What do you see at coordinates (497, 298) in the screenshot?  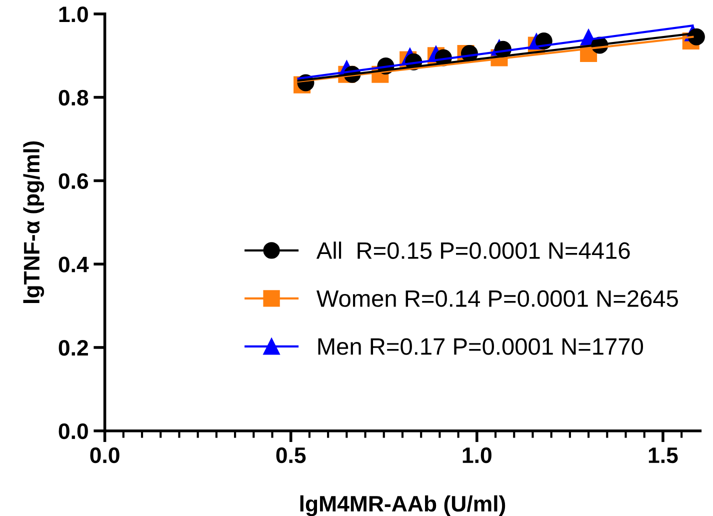 I see `legend-label: Women R=0.14 P=0.0001 N=2645` at bounding box center [497, 298].